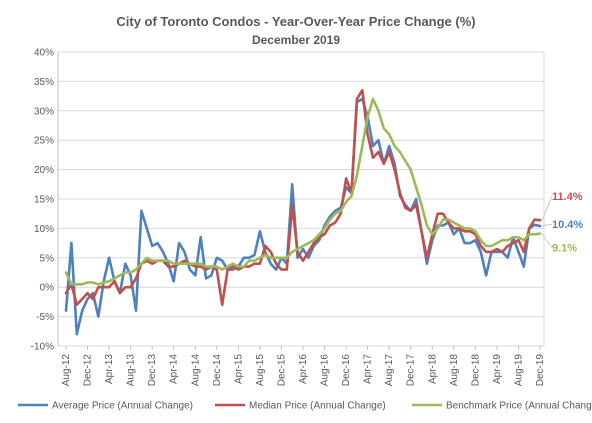  What do you see at coordinates (47, 288) in the screenshot?
I see `y-tick-label: 0%` at bounding box center [47, 288].